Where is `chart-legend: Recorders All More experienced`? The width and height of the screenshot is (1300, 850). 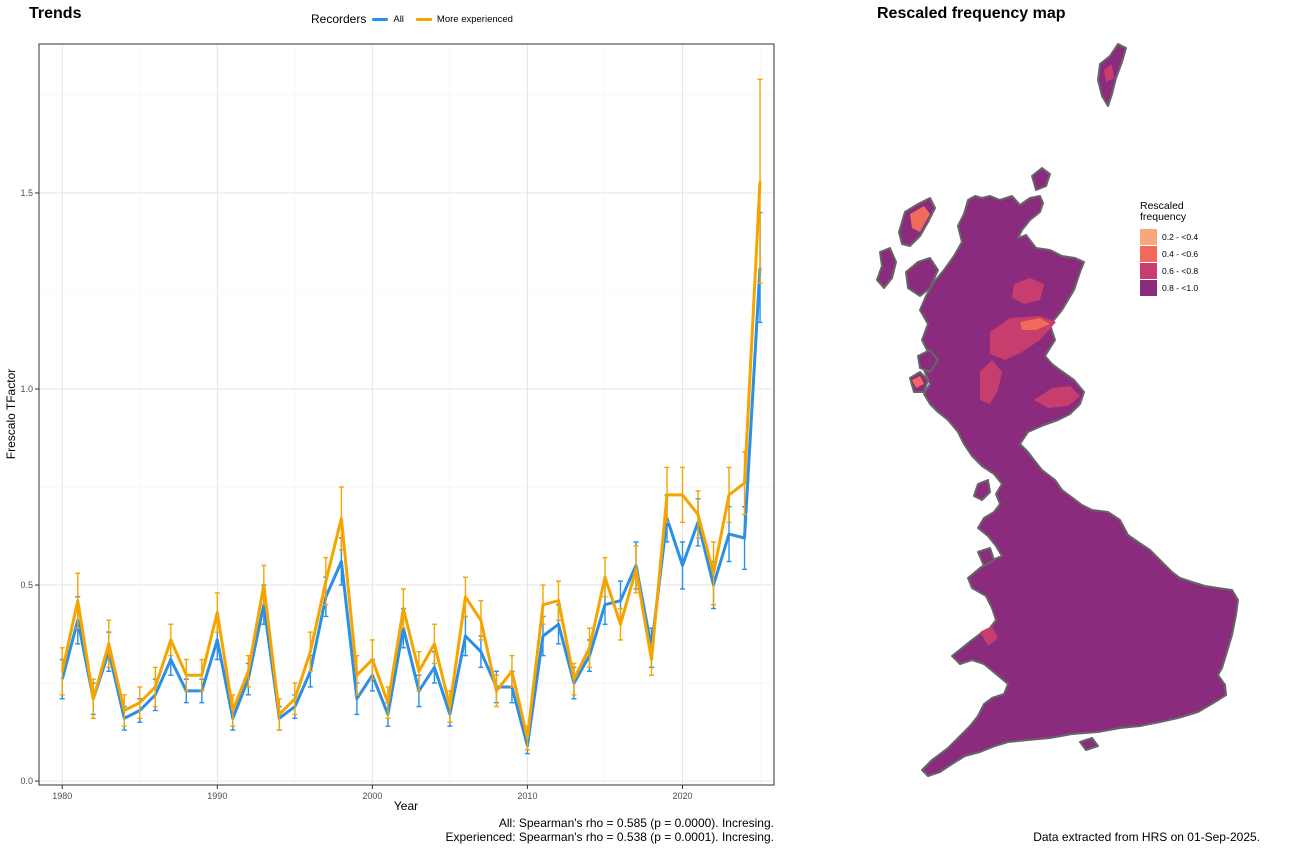
chart-legend: Recorders All More experienced is located at coordinates (418, 19).